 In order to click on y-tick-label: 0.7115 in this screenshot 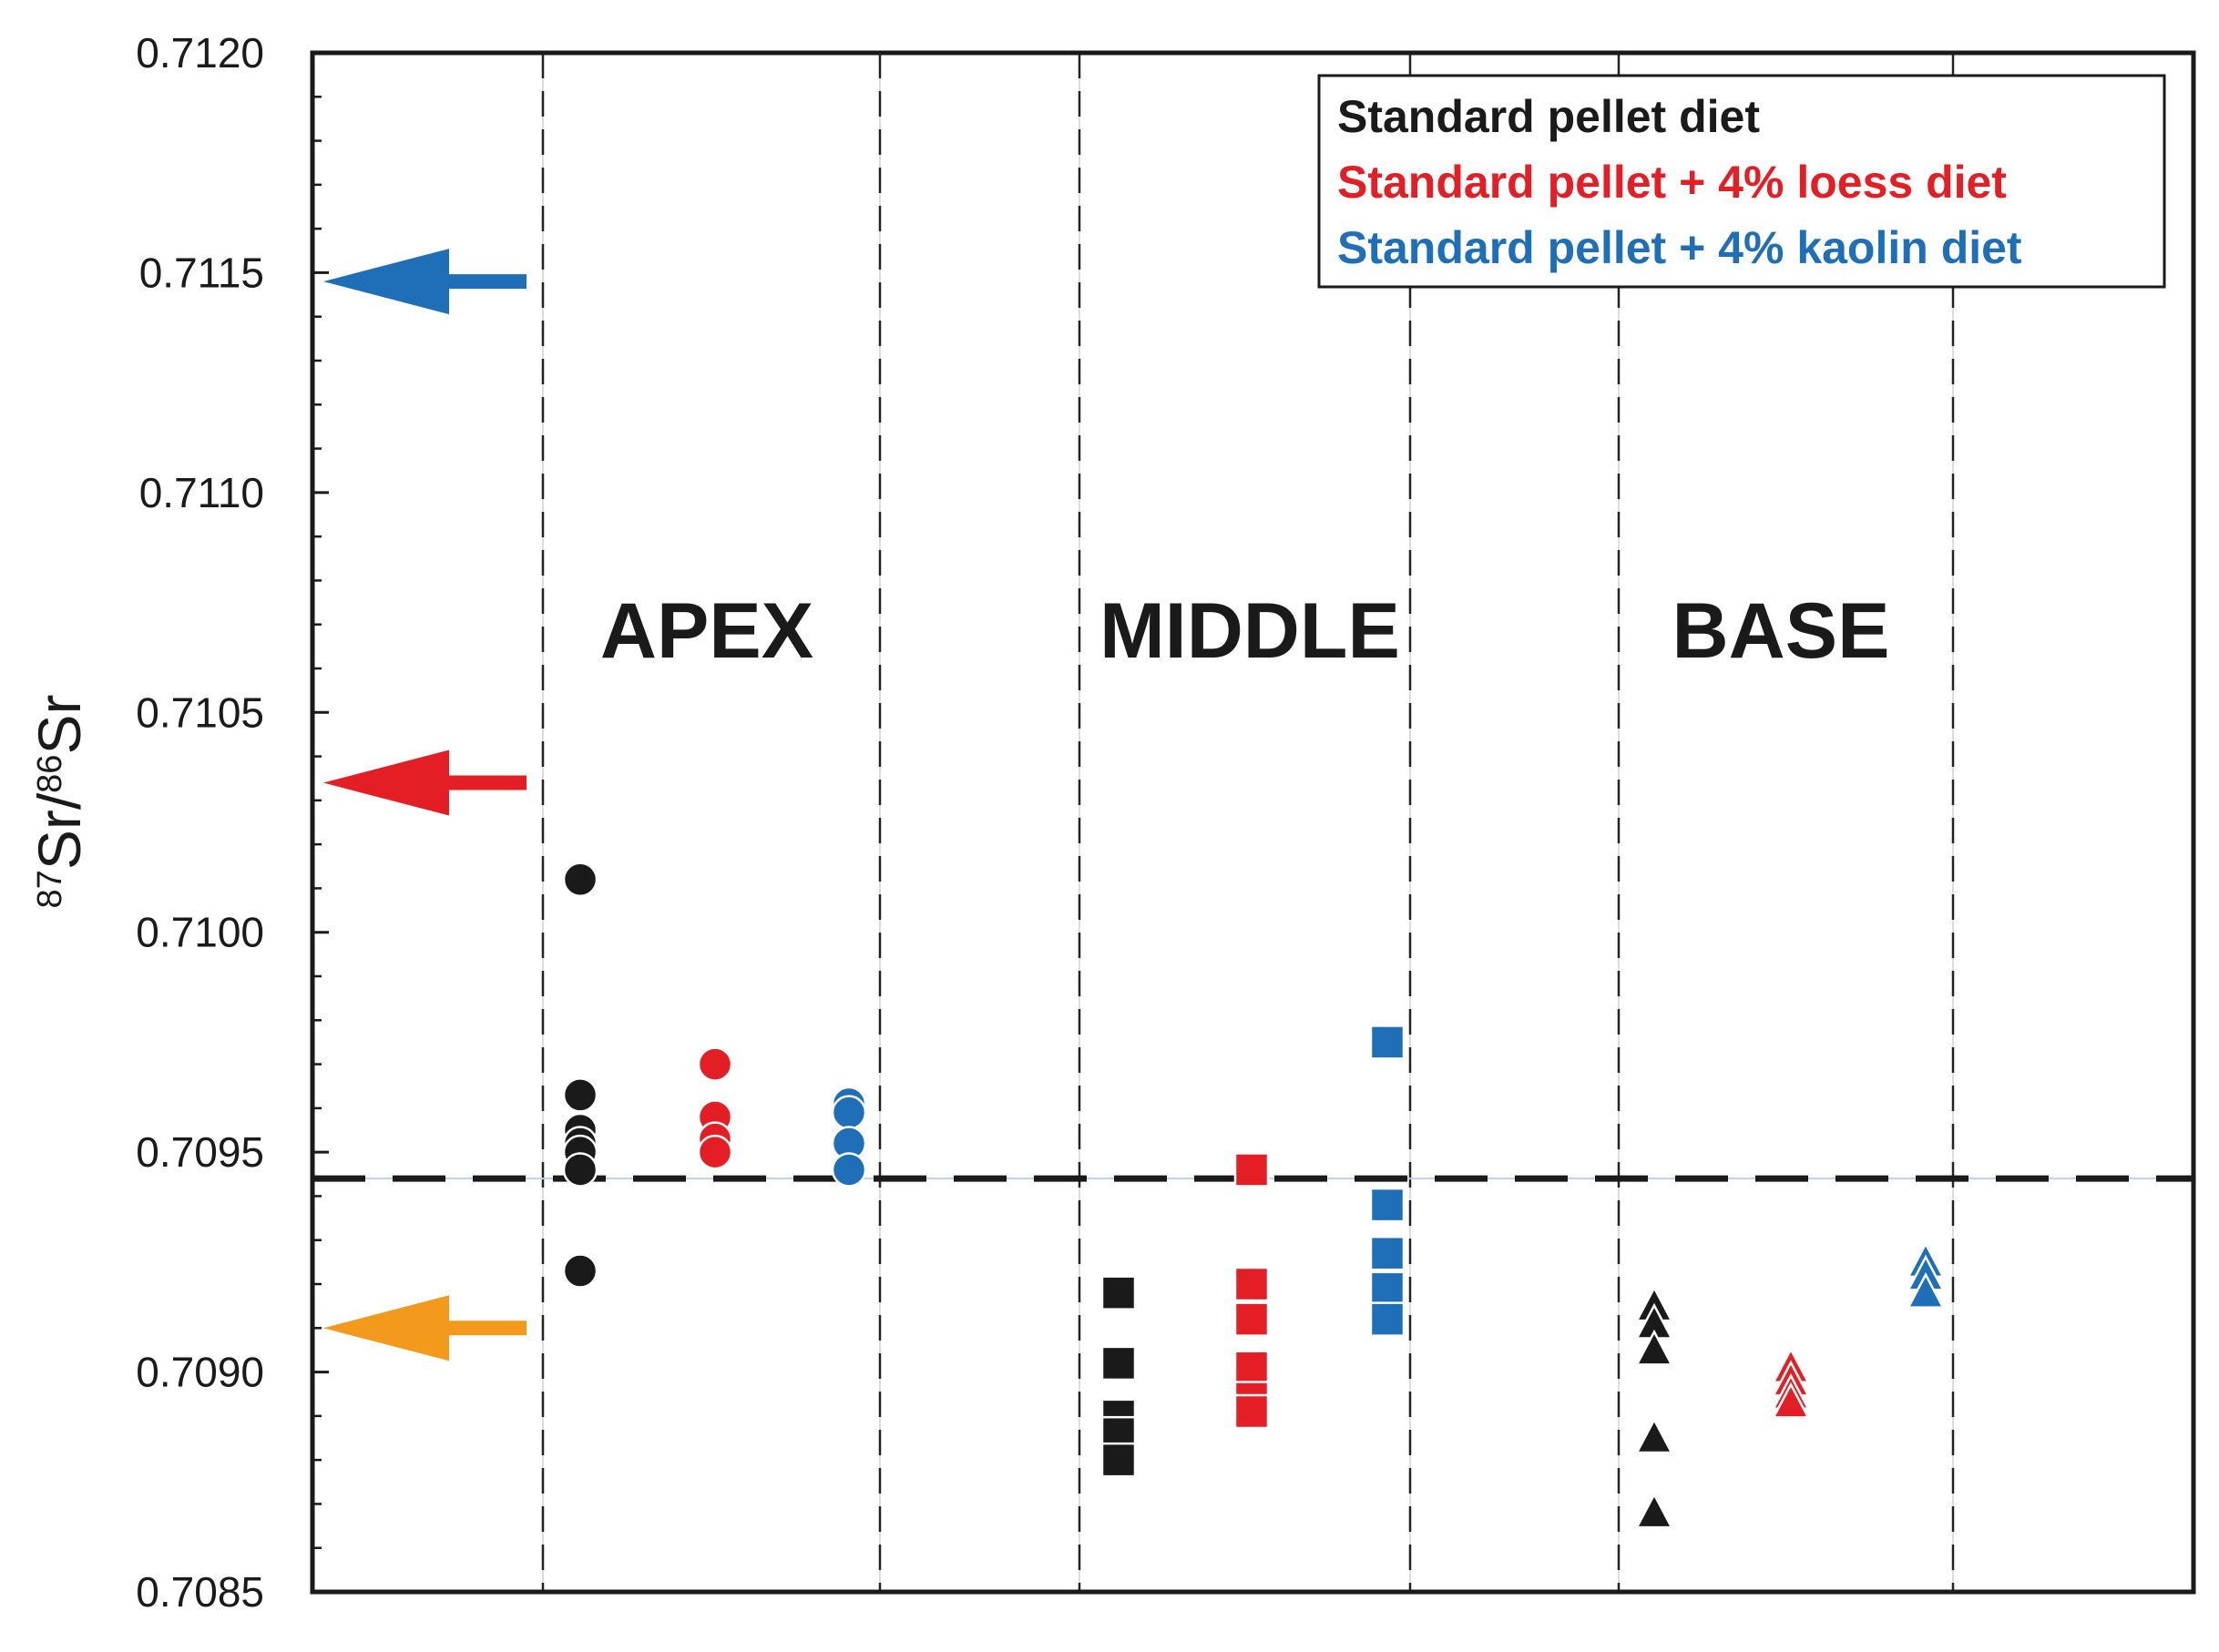, I will do `click(202, 272)`.